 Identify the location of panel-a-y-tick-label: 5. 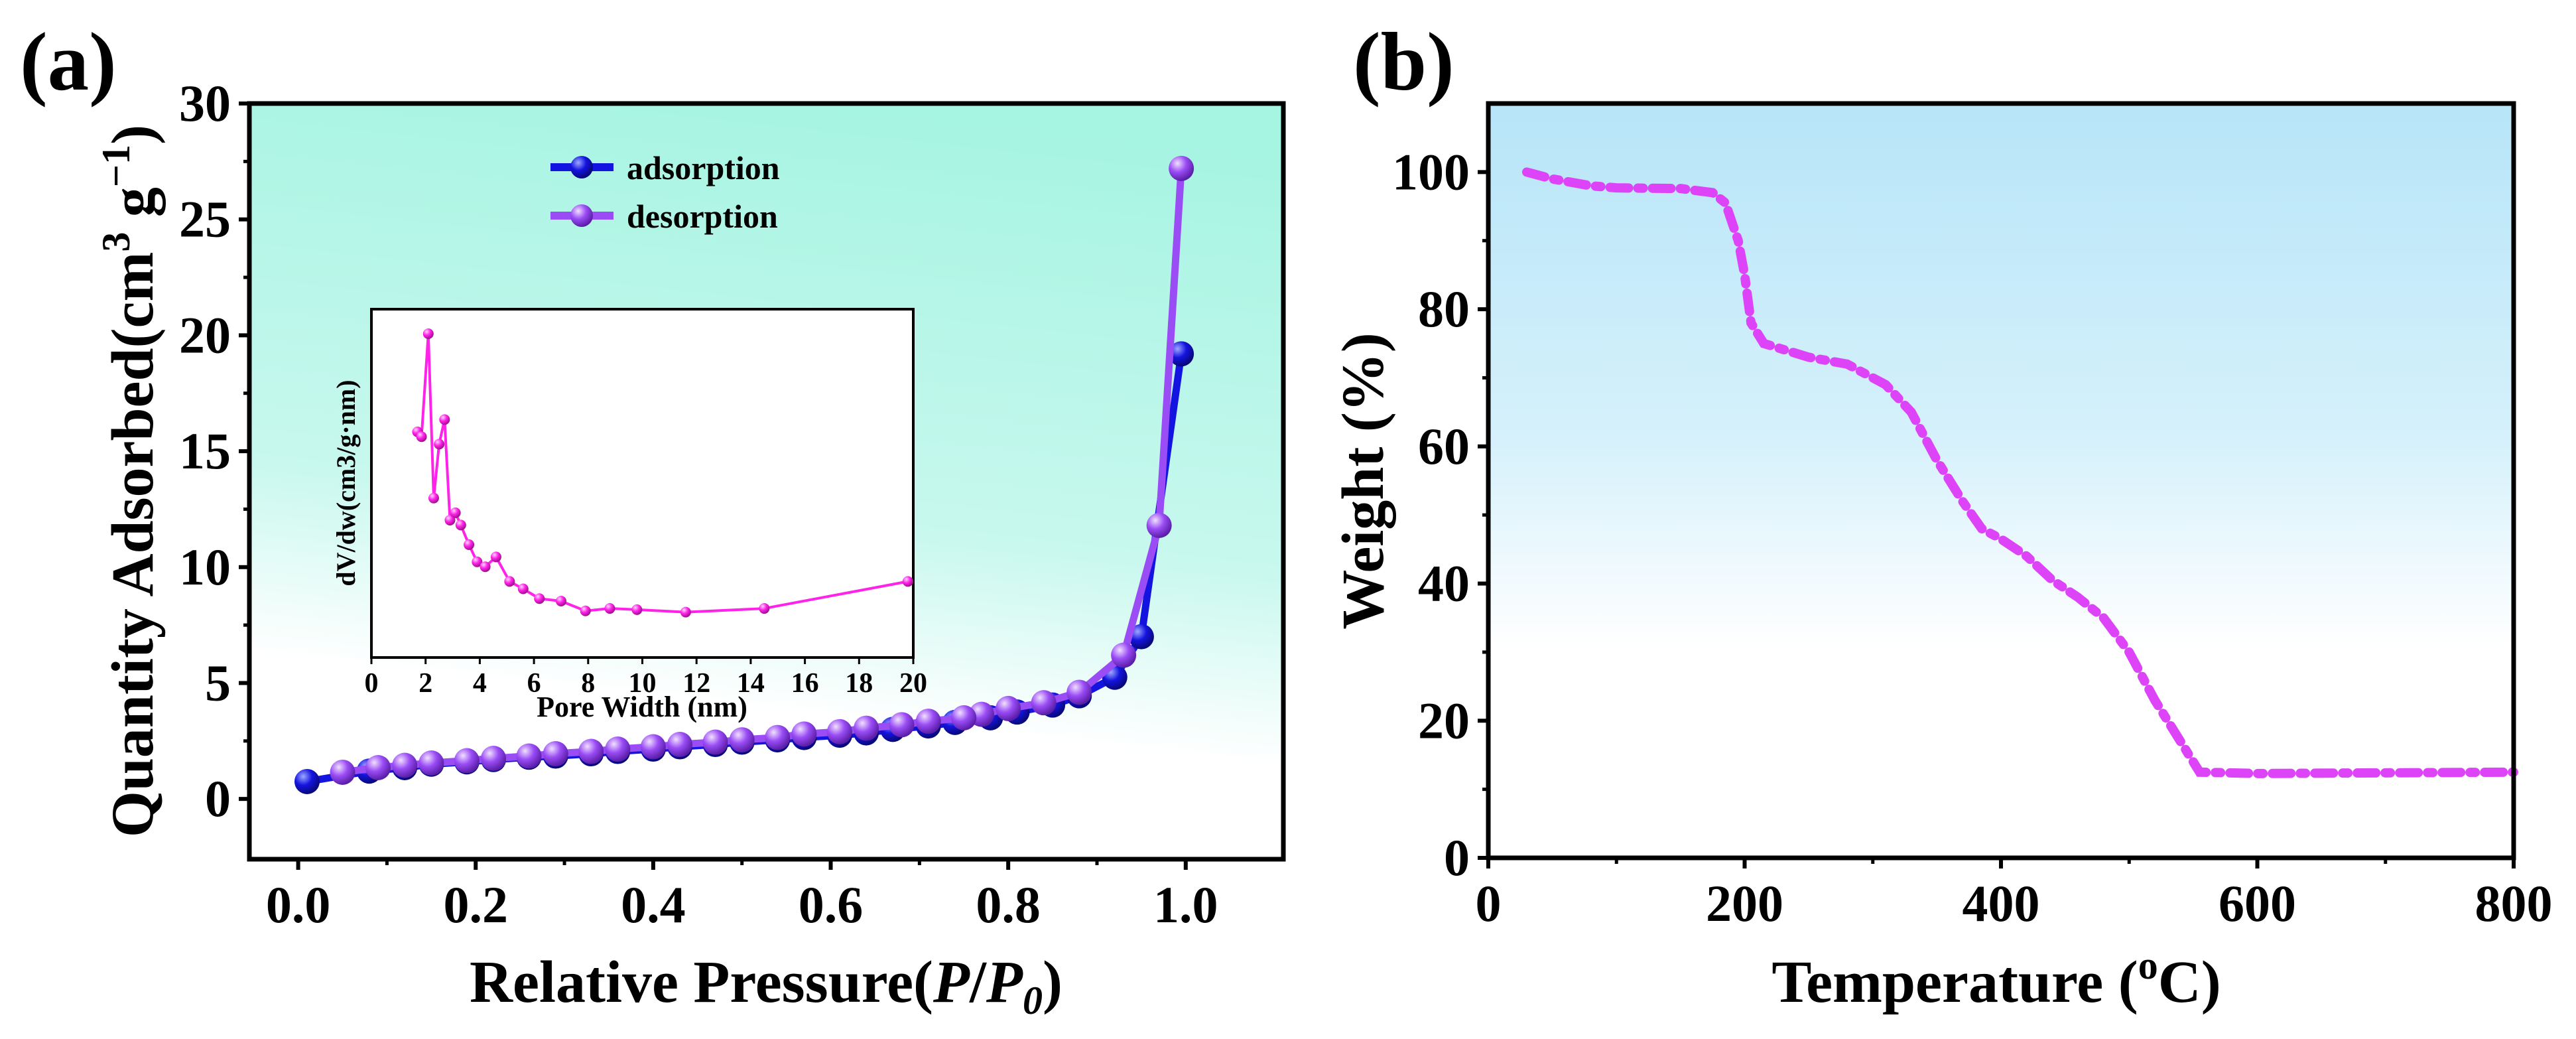
(218, 682).